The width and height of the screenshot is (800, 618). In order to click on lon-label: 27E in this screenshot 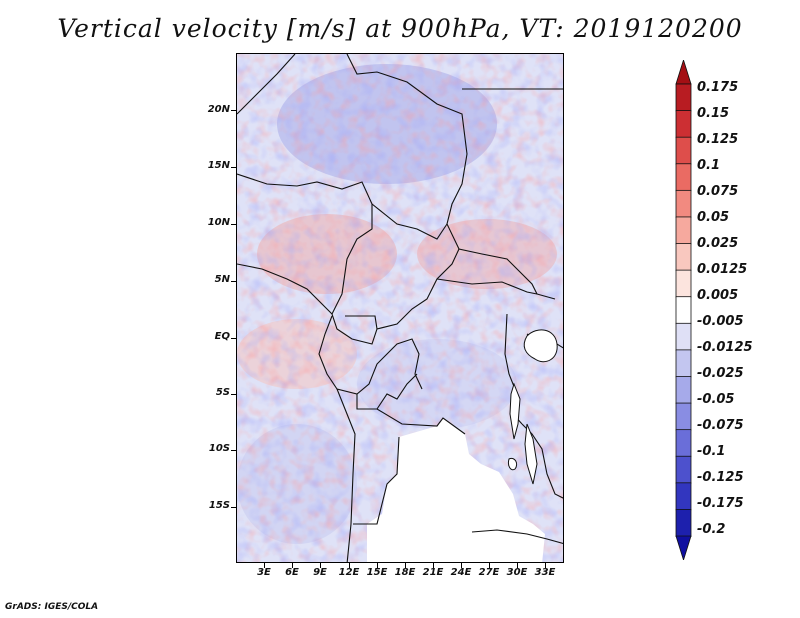, I will do `click(489, 572)`.